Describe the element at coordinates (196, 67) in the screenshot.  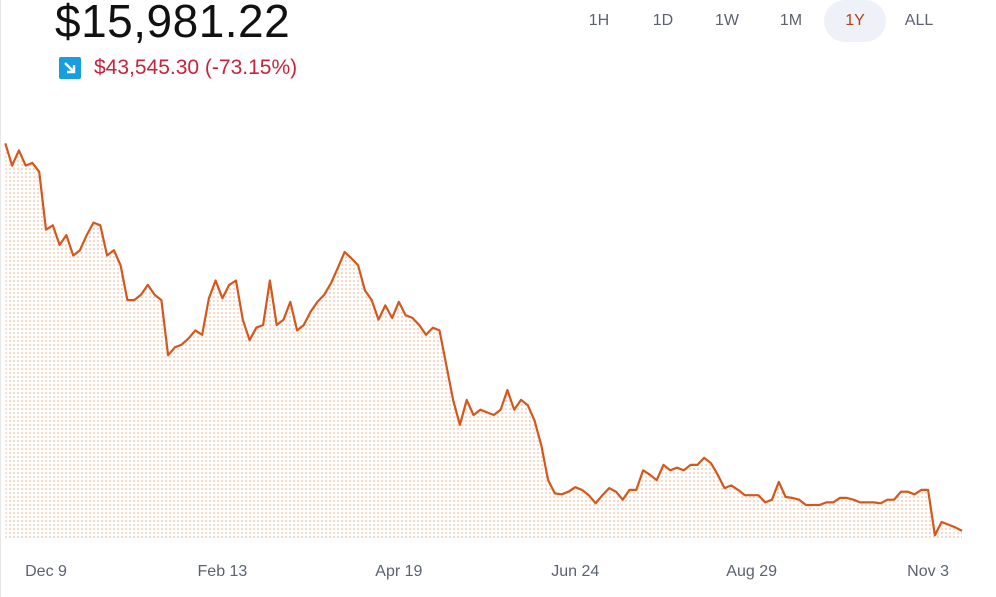
I see `price-change: $43,545.30 (-73.15%)` at that location.